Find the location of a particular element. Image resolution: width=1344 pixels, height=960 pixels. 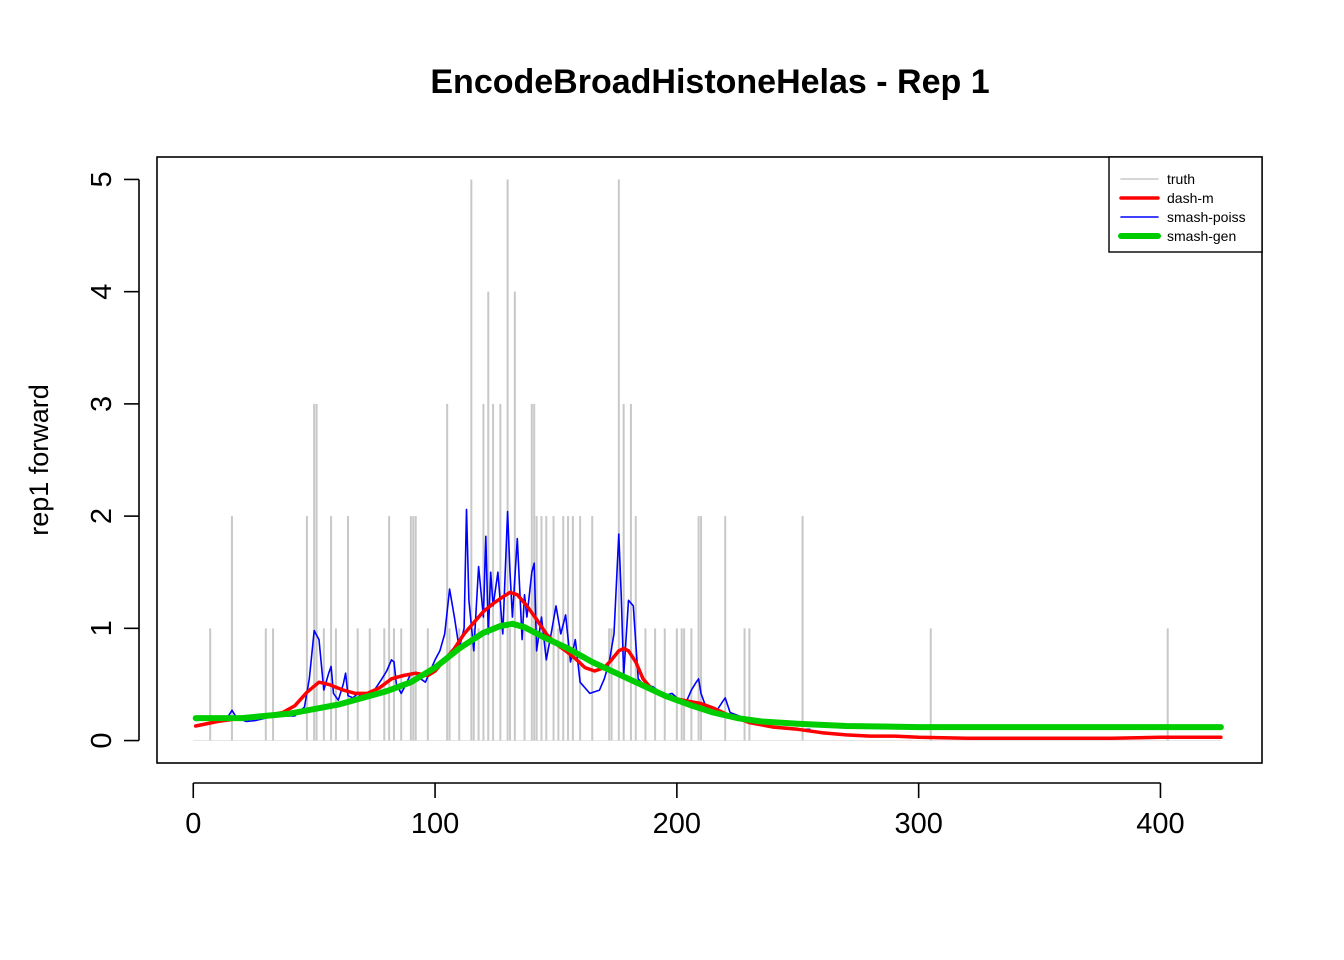

x-tick-label: 100 is located at coordinates (435, 824).